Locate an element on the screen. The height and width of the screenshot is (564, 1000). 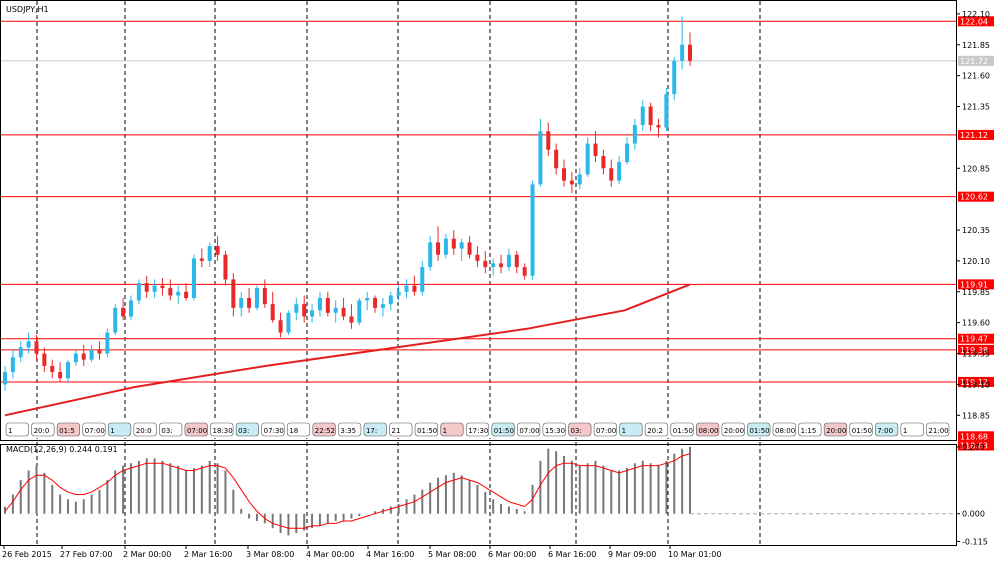
level-price-tag-label: 118.63 is located at coordinates (974, 445).